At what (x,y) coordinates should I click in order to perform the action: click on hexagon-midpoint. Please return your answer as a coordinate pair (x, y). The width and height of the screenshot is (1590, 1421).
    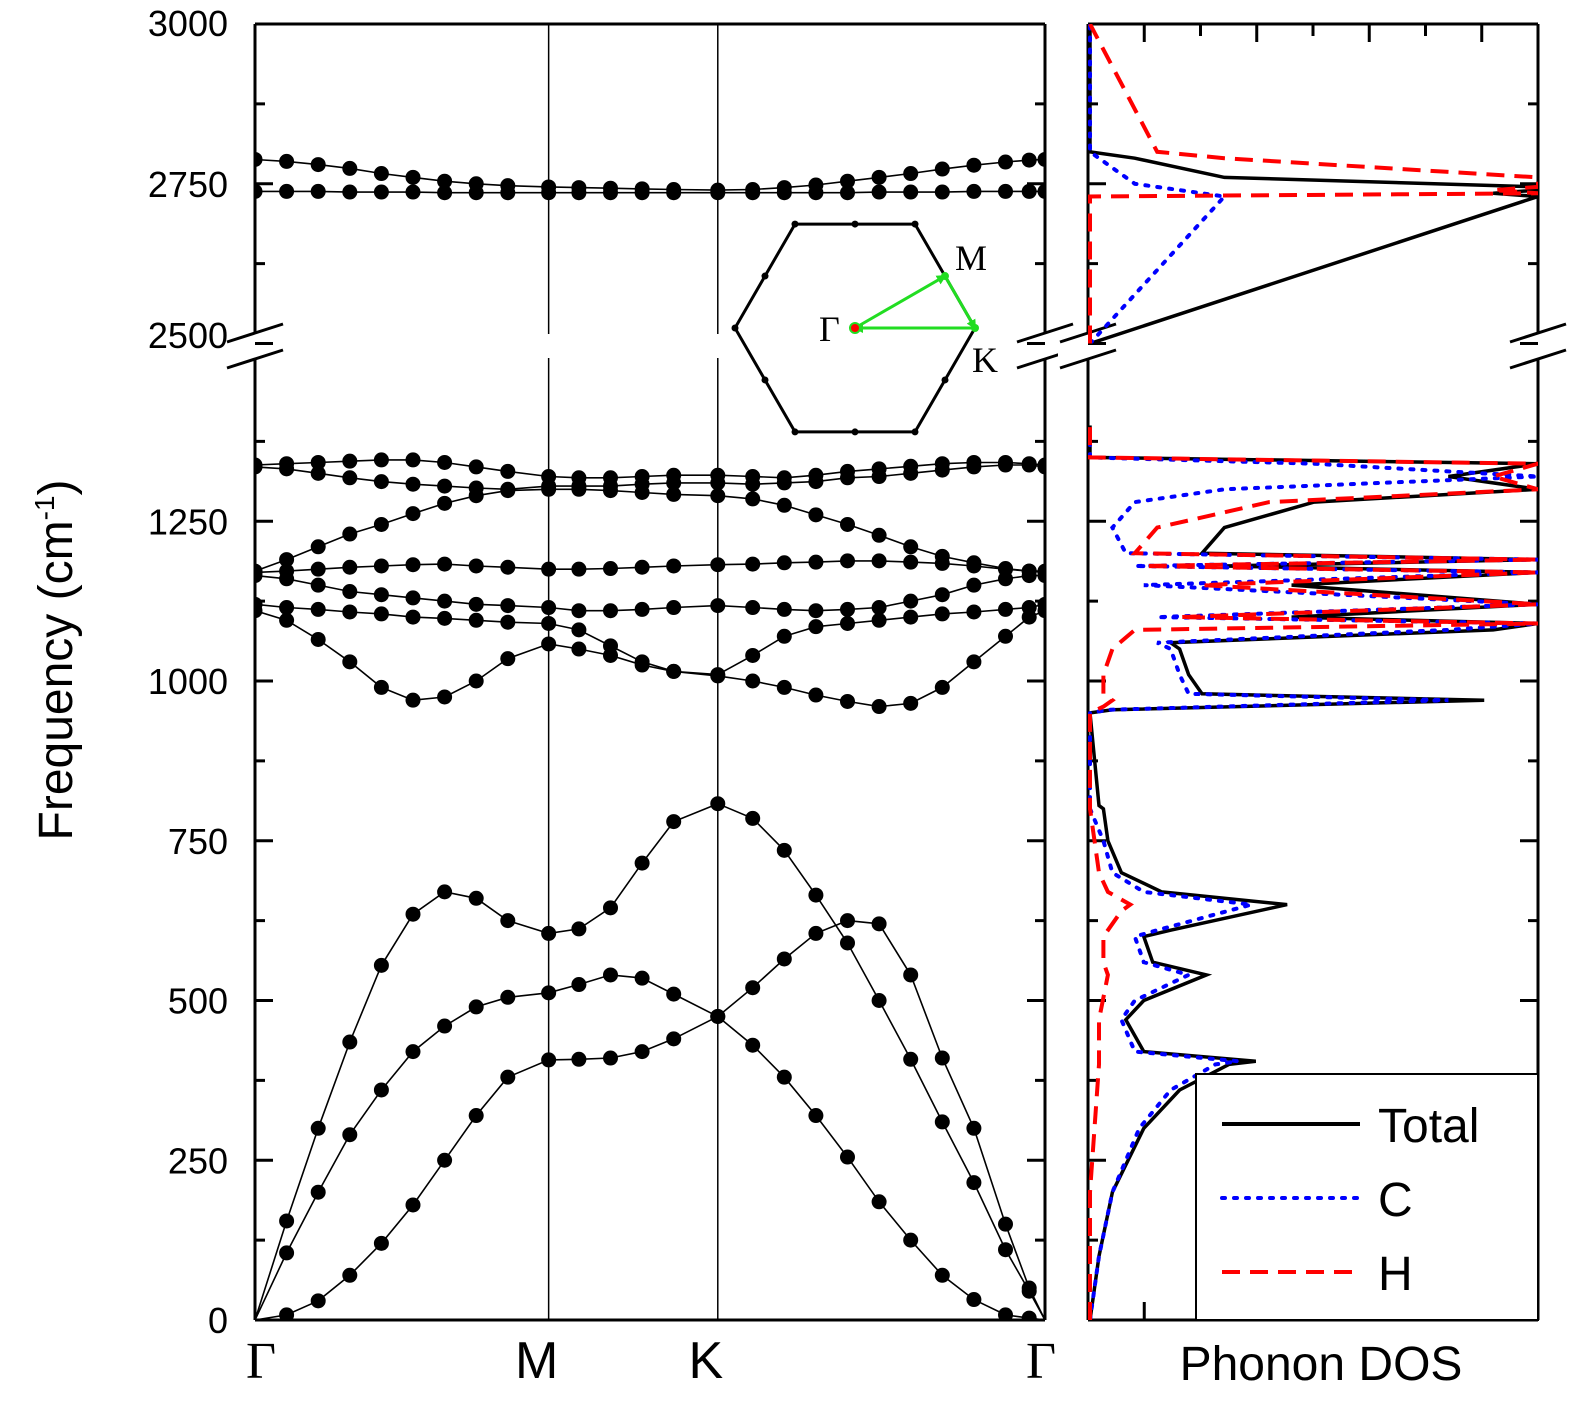
    Looking at the image, I should click on (765, 380).